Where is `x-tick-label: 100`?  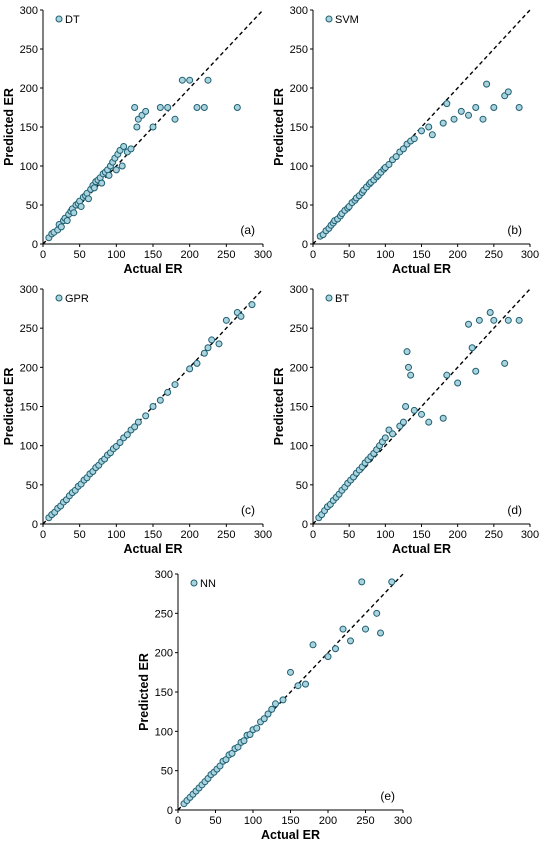 x-tick-label: 100 is located at coordinates (116, 535).